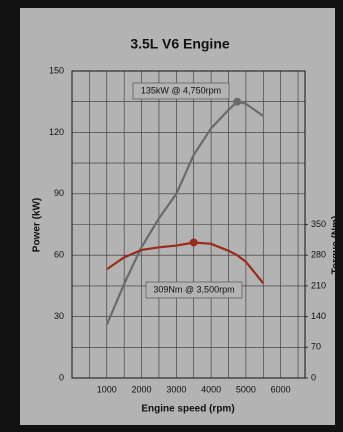 This screenshot has height=432, width=343. What do you see at coordinates (318, 255) in the screenshot?
I see `y2-tick-label: 280` at bounding box center [318, 255].